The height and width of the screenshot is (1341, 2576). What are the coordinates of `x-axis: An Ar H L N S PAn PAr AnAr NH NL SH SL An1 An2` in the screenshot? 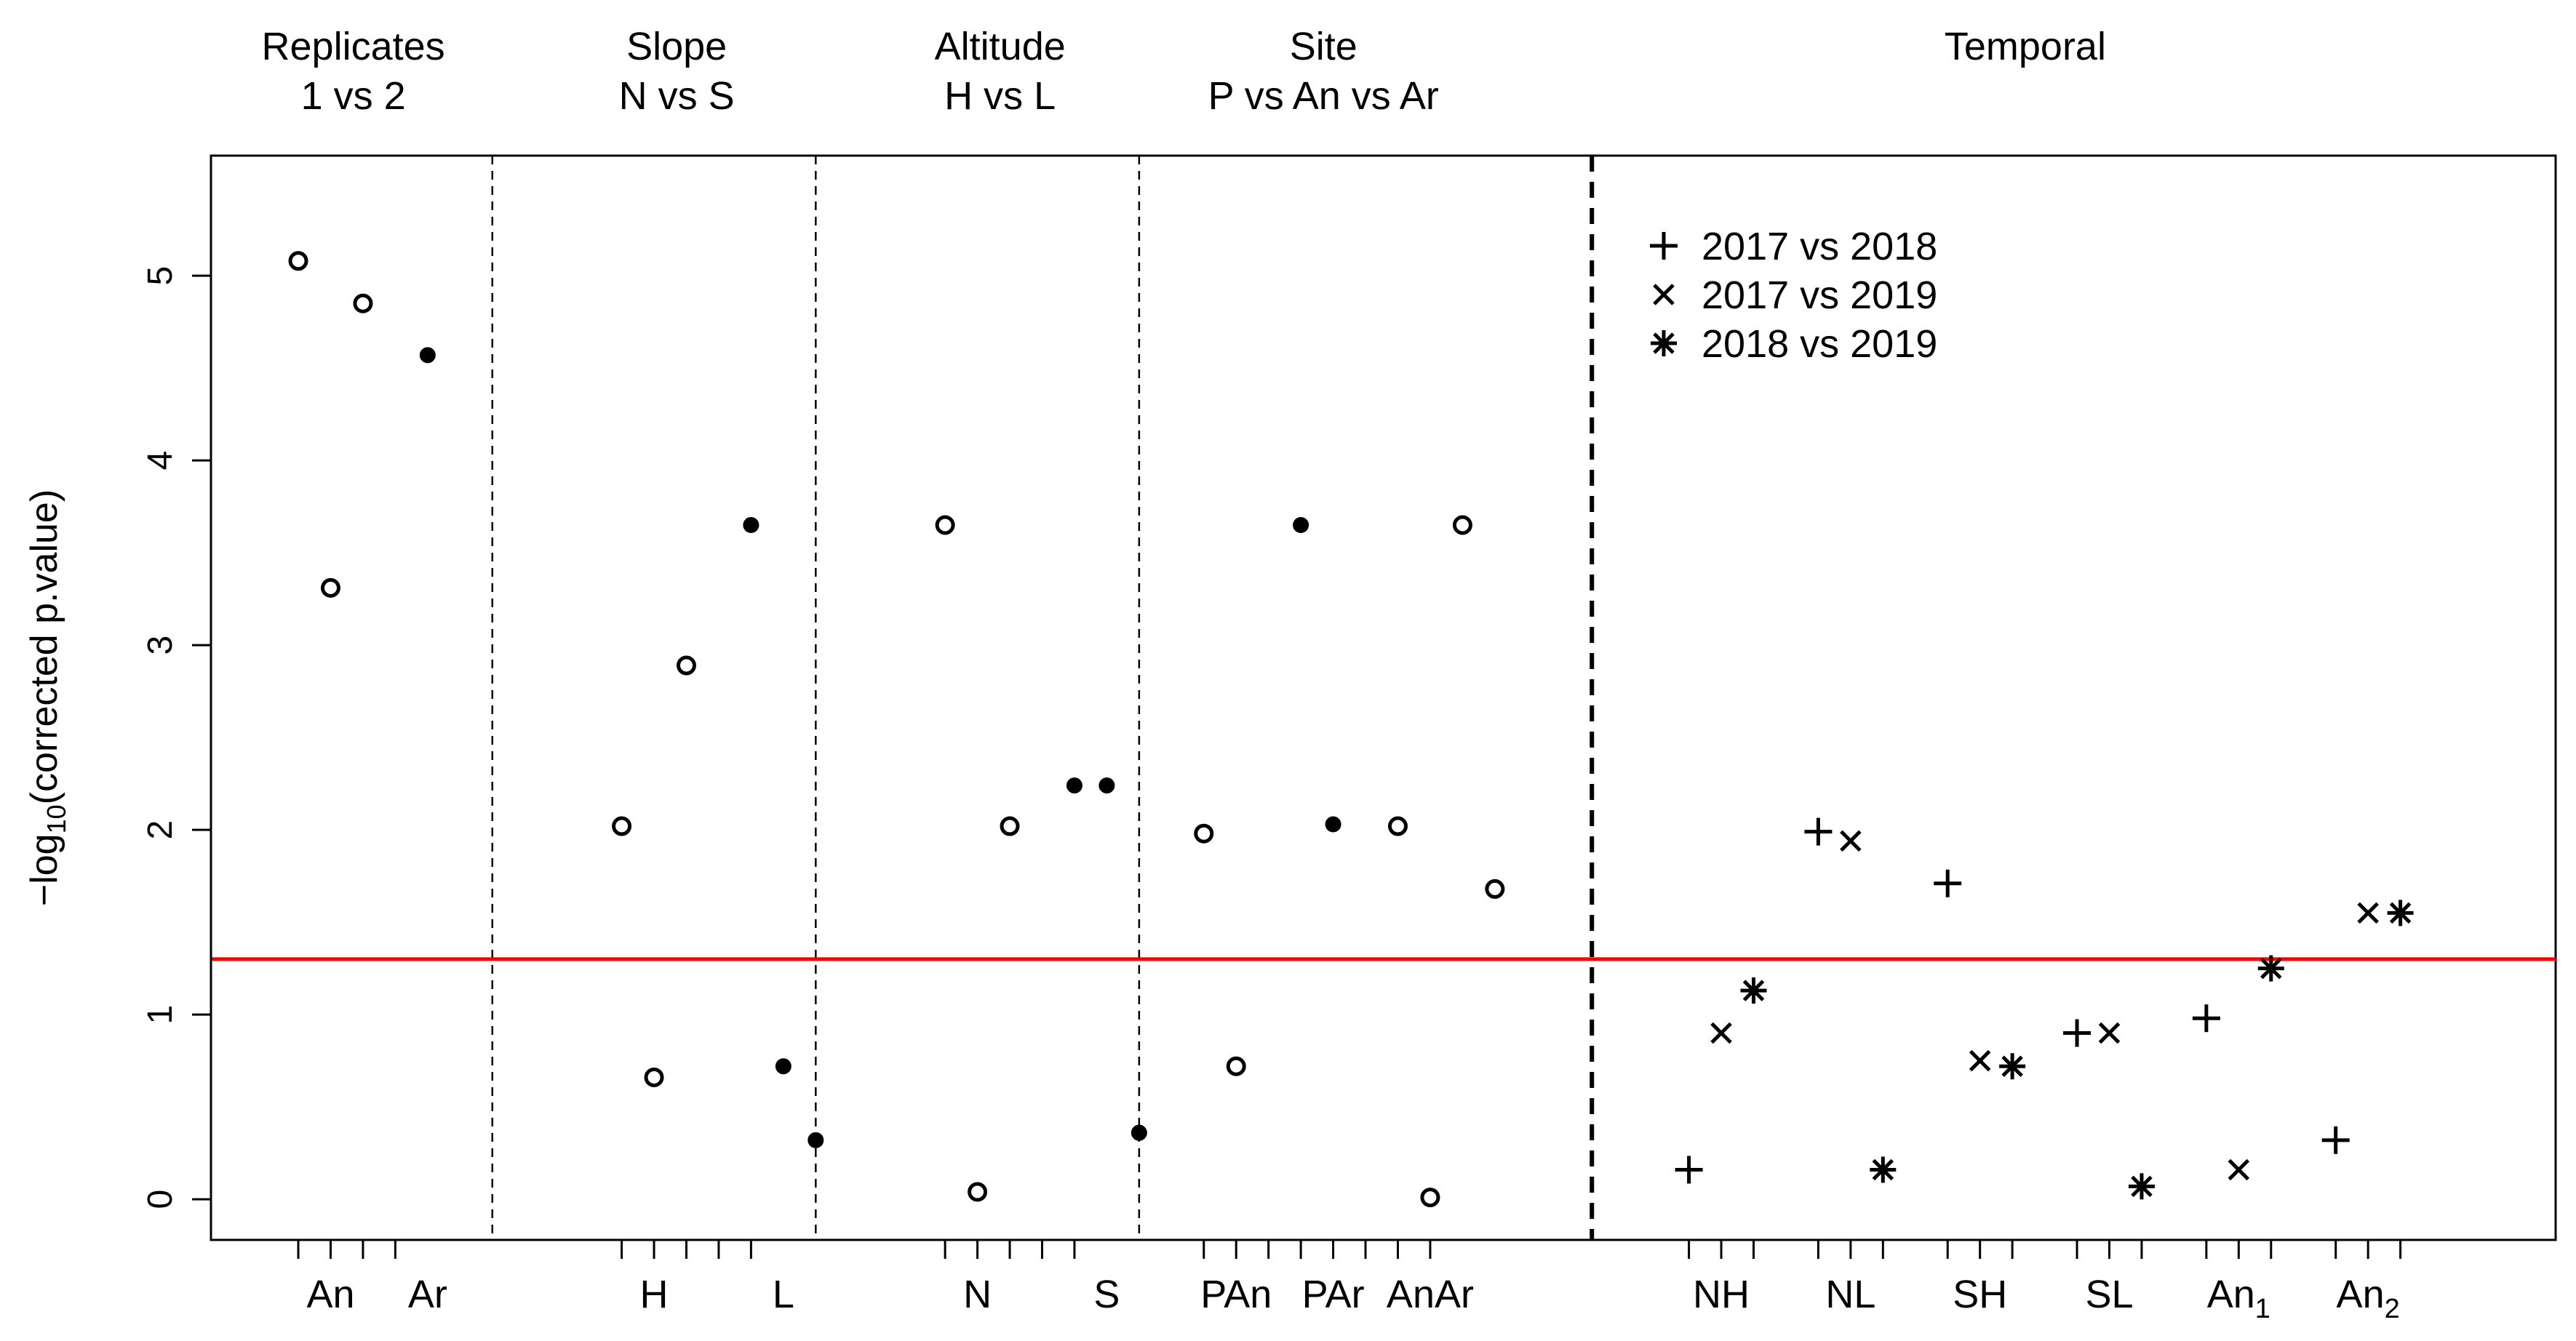 It's located at (1349, 1281).